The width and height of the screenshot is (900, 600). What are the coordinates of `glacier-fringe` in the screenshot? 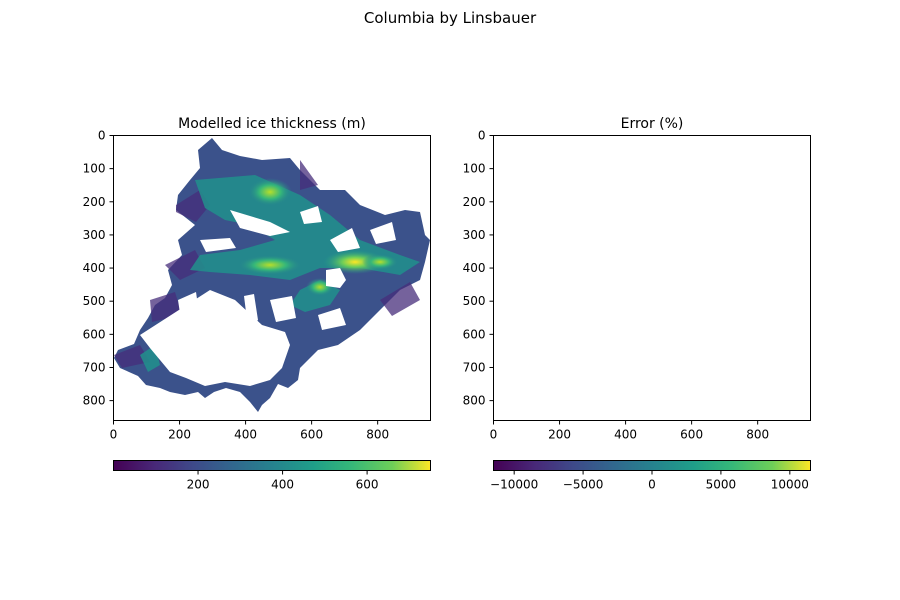 It's located at (267, 264).